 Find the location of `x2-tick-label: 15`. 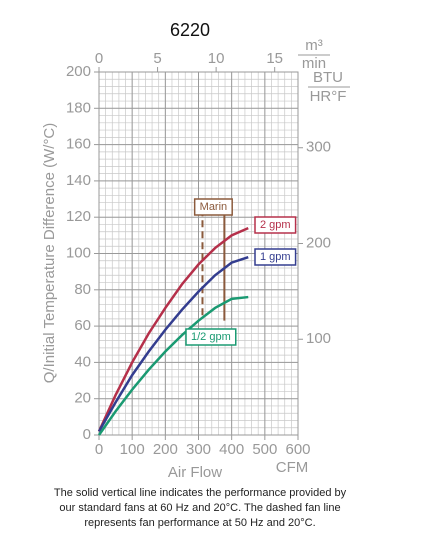

x2-tick-label: 15 is located at coordinates (274, 58).